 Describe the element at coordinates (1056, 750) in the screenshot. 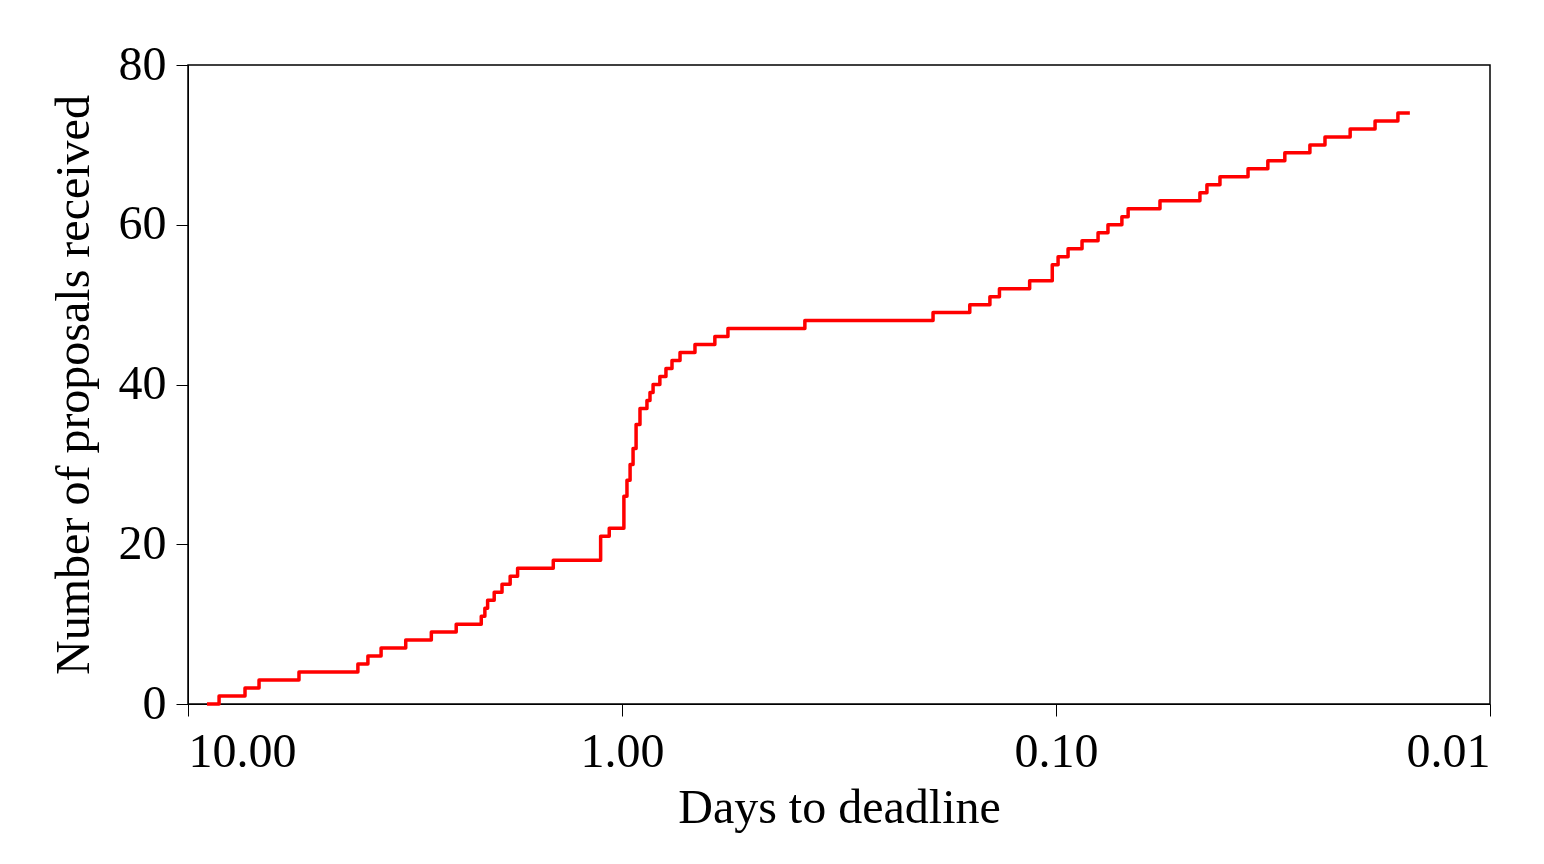

I see `x-tick-label: 0.10` at that location.